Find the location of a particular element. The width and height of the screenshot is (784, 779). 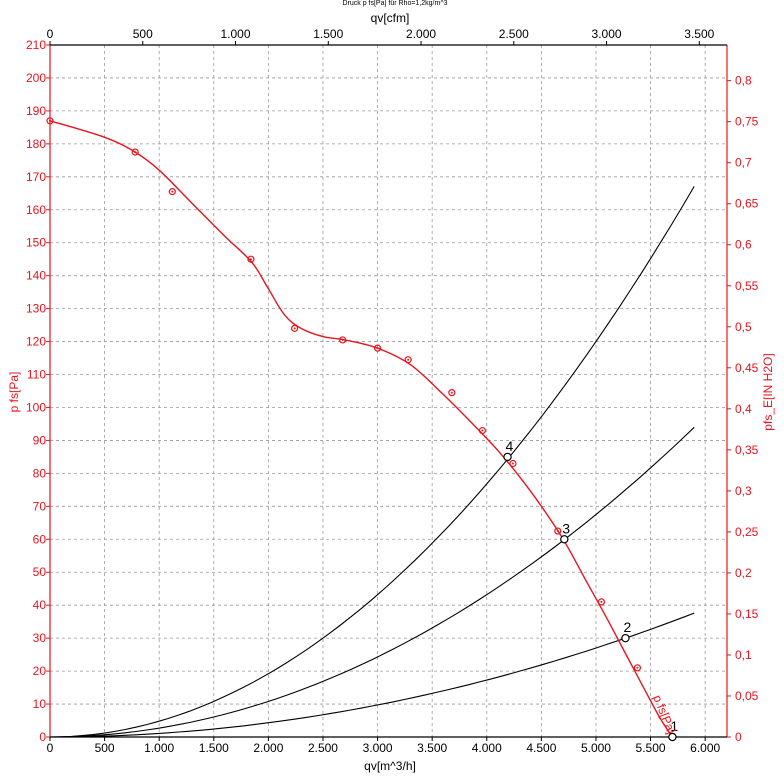

operating-point-label-2: 2 is located at coordinates (627, 627).